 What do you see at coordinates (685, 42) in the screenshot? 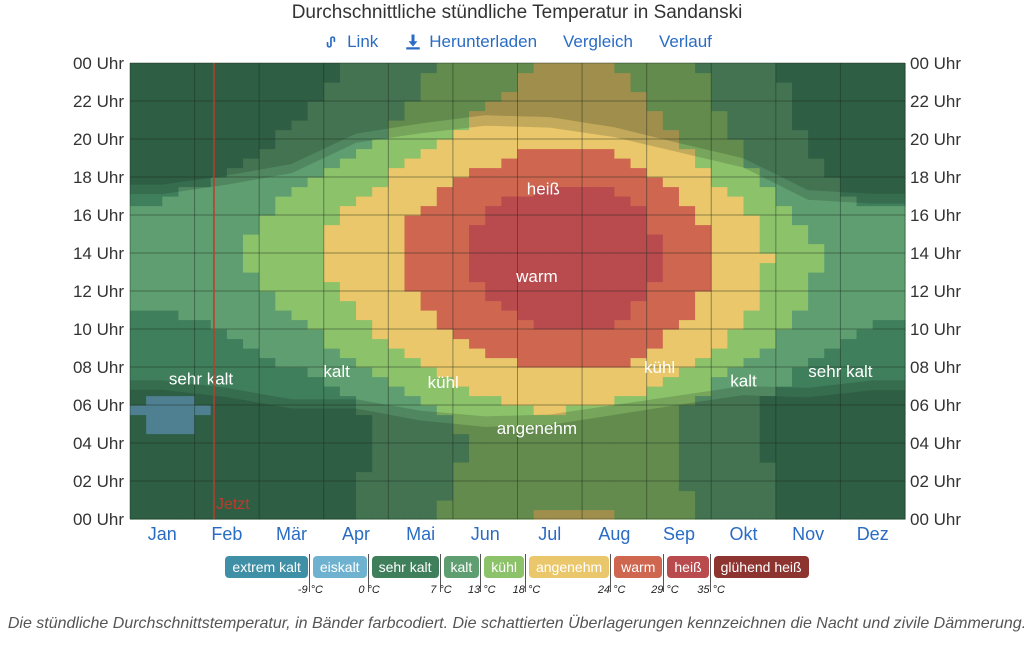
I see `history-link: Verlauf` at bounding box center [685, 42].